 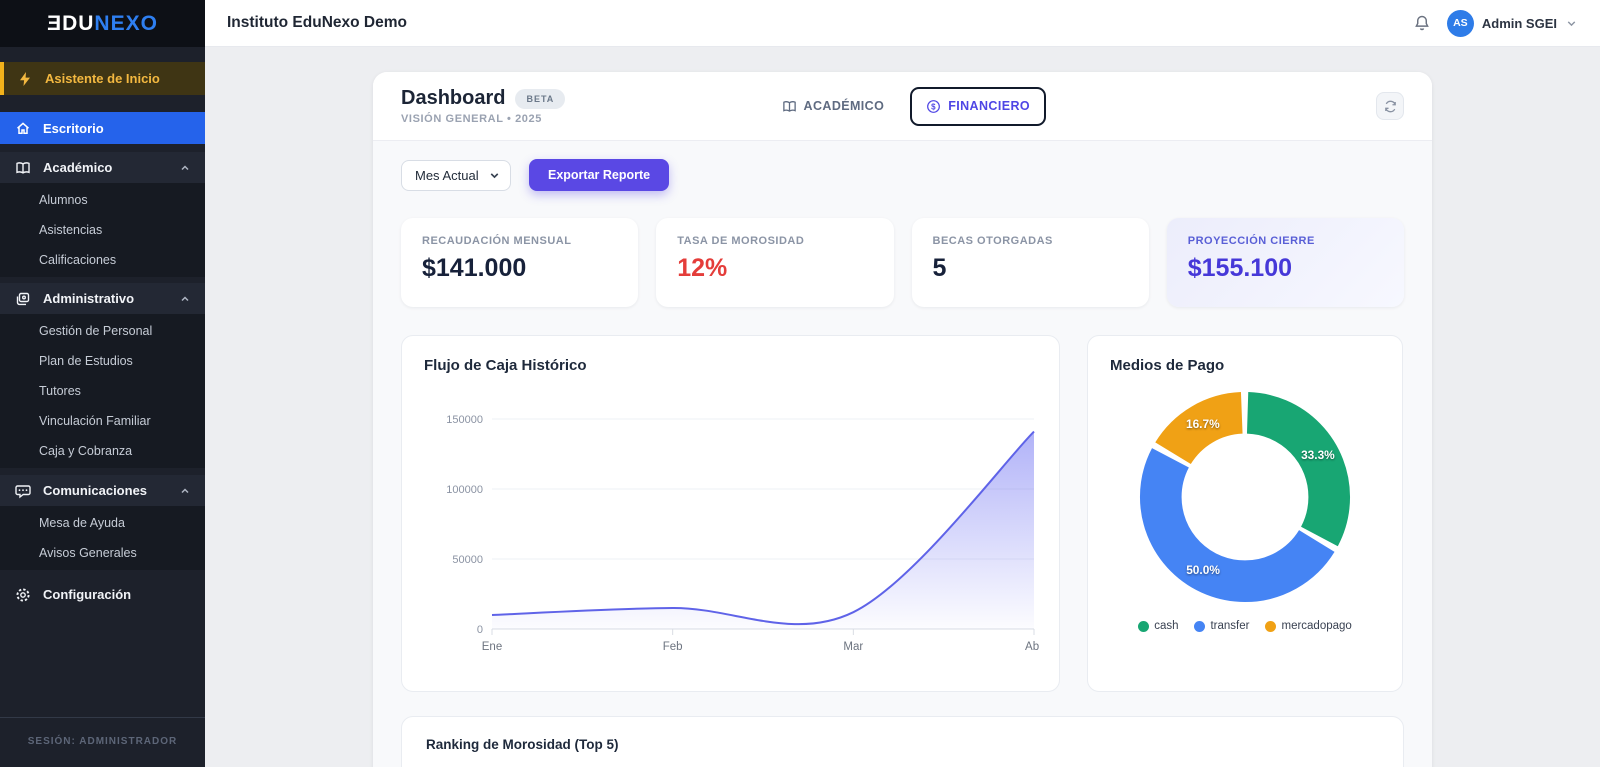 I want to click on donut-slice-cash, so click(x=1245, y=497).